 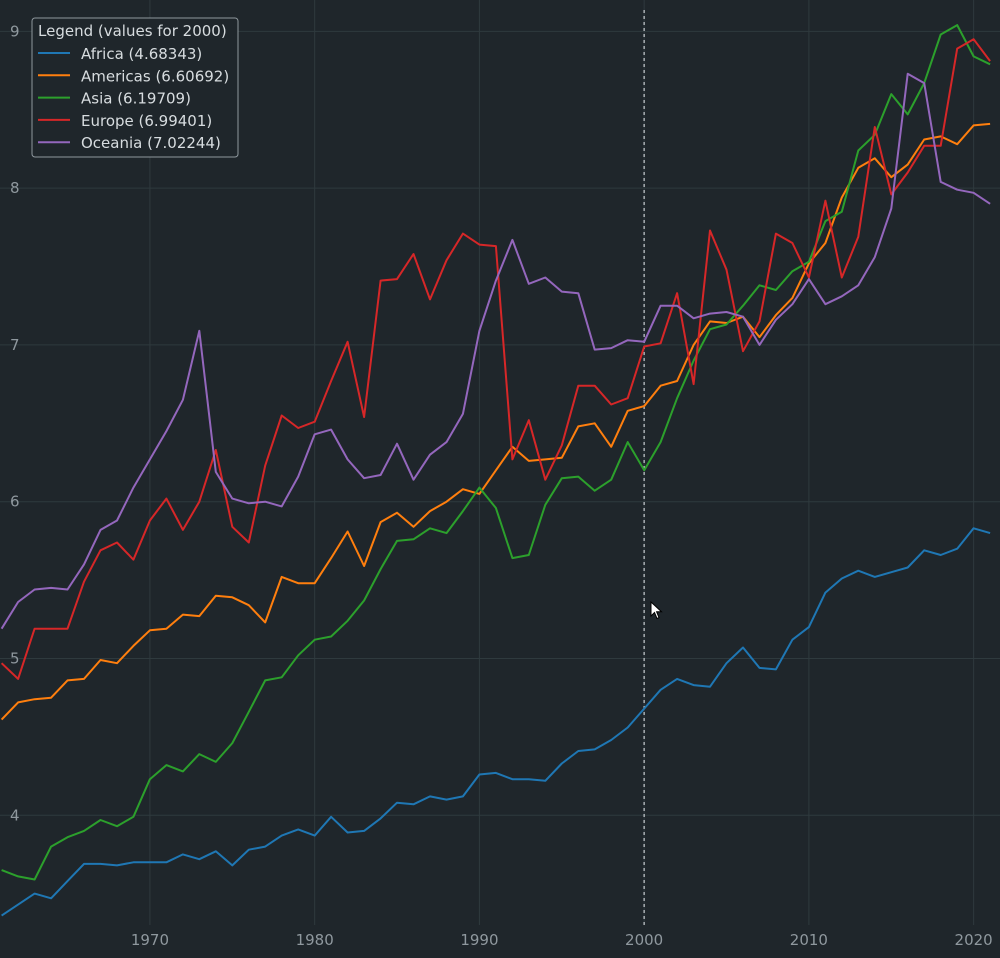 I want to click on y-tick-label-4: 4, so click(x=15, y=815).